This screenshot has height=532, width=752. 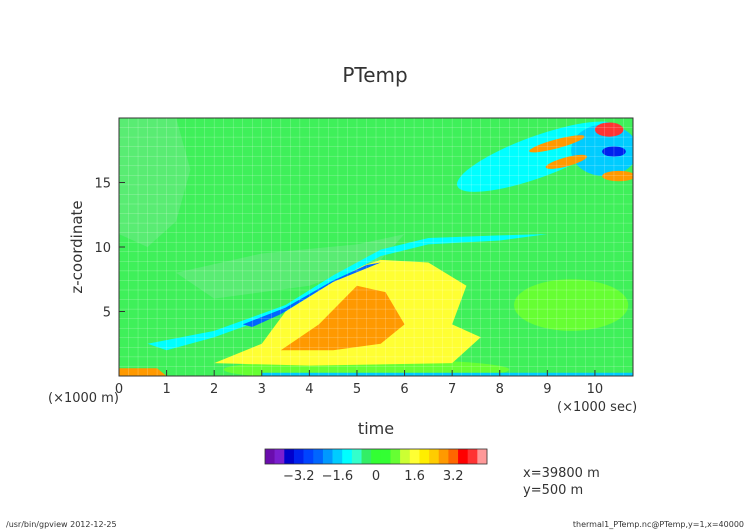 What do you see at coordinates (595, 389) in the screenshot?
I see `x-tick-label: 10` at bounding box center [595, 389].